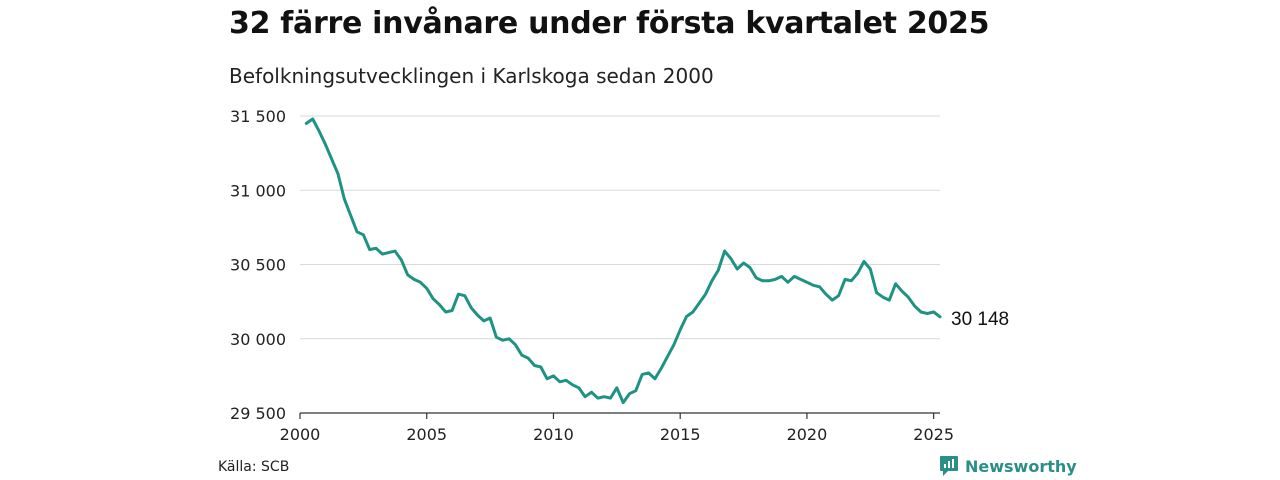 Image resolution: width=1280 pixels, height=480 pixels. I want to click on x-tick-label: 2025, so click(933, 434).